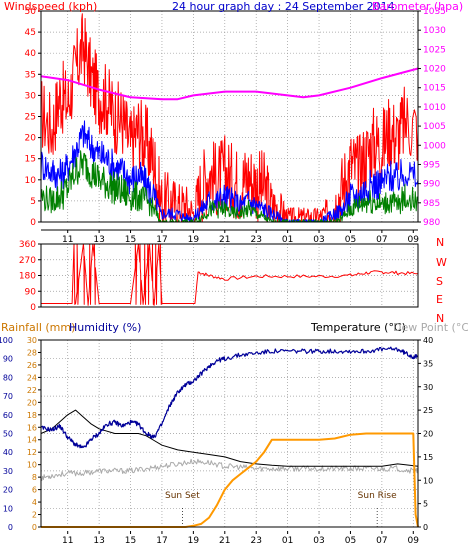  I want to click on humidity-axis-title: Humidity (%), so click(105, 327).